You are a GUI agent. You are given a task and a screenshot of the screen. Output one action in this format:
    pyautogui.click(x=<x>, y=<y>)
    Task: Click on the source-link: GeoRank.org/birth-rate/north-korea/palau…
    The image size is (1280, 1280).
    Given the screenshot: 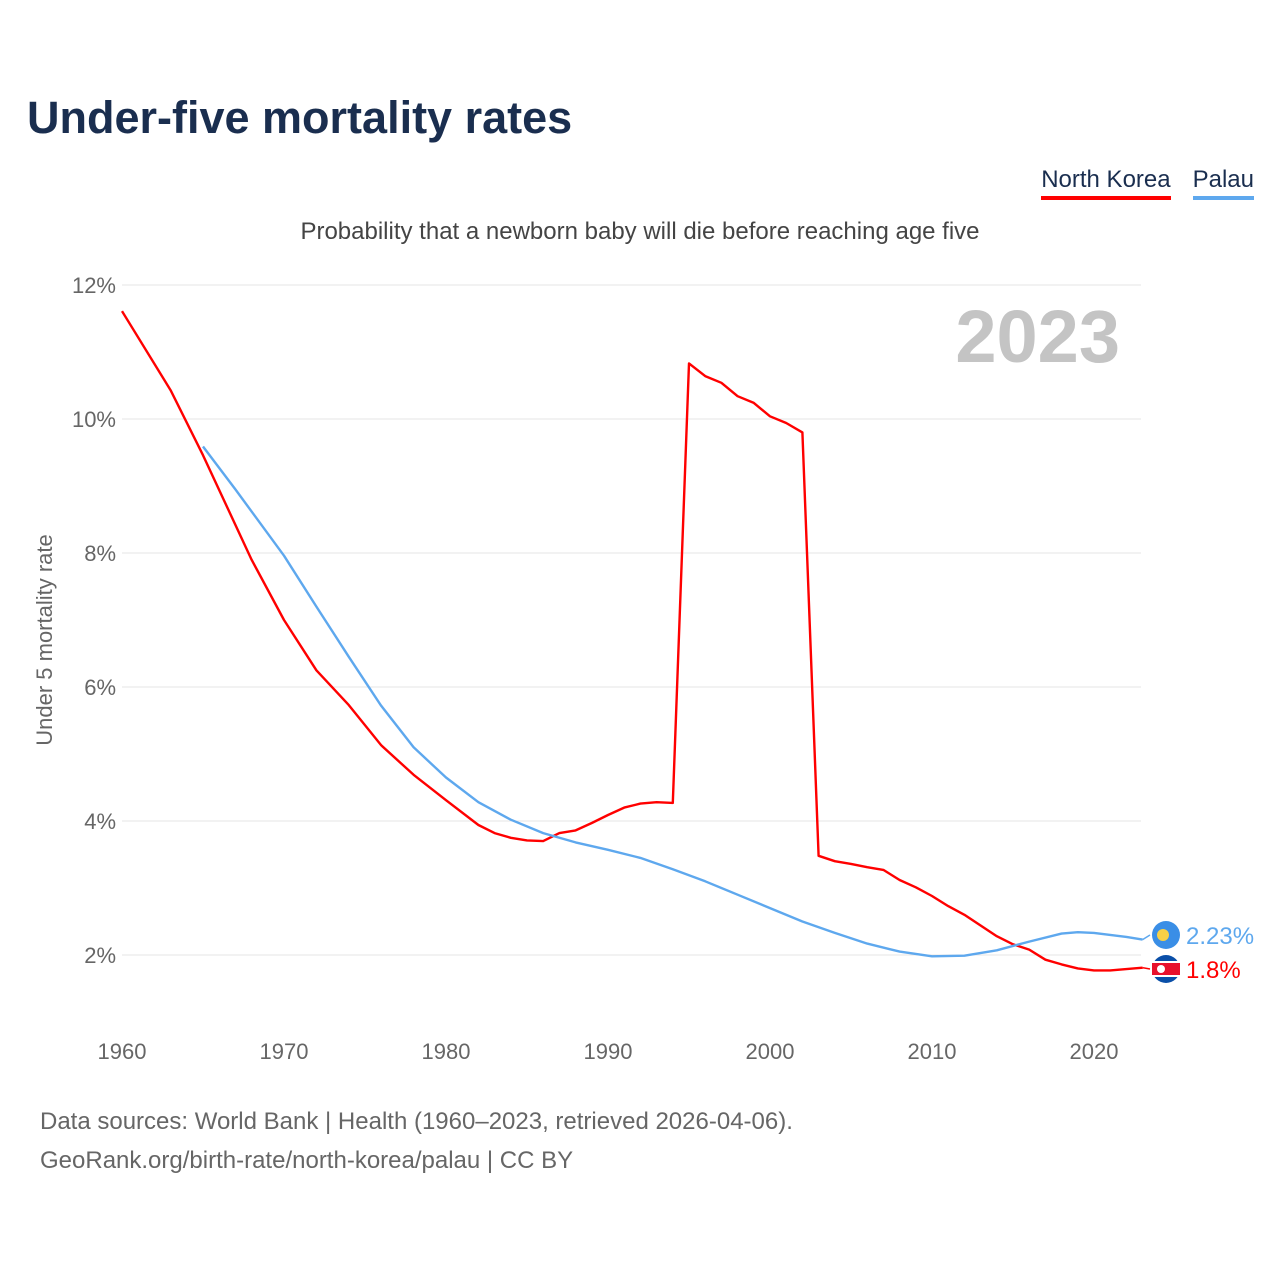 What is the action you would take?
    pyautogui.click(x=307, y=1160)
    